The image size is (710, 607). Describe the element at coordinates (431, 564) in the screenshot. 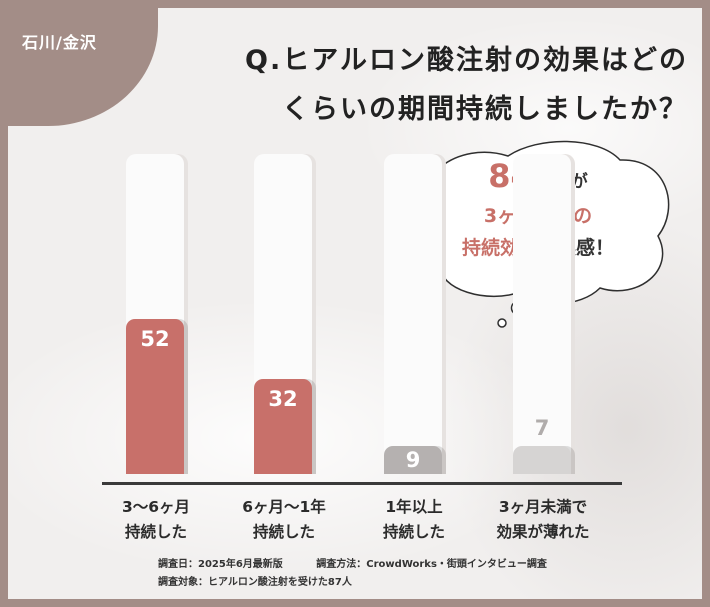

I see `survey-method: 調査方法：CrowdWorks・街頭インタビュー調査` at that location.